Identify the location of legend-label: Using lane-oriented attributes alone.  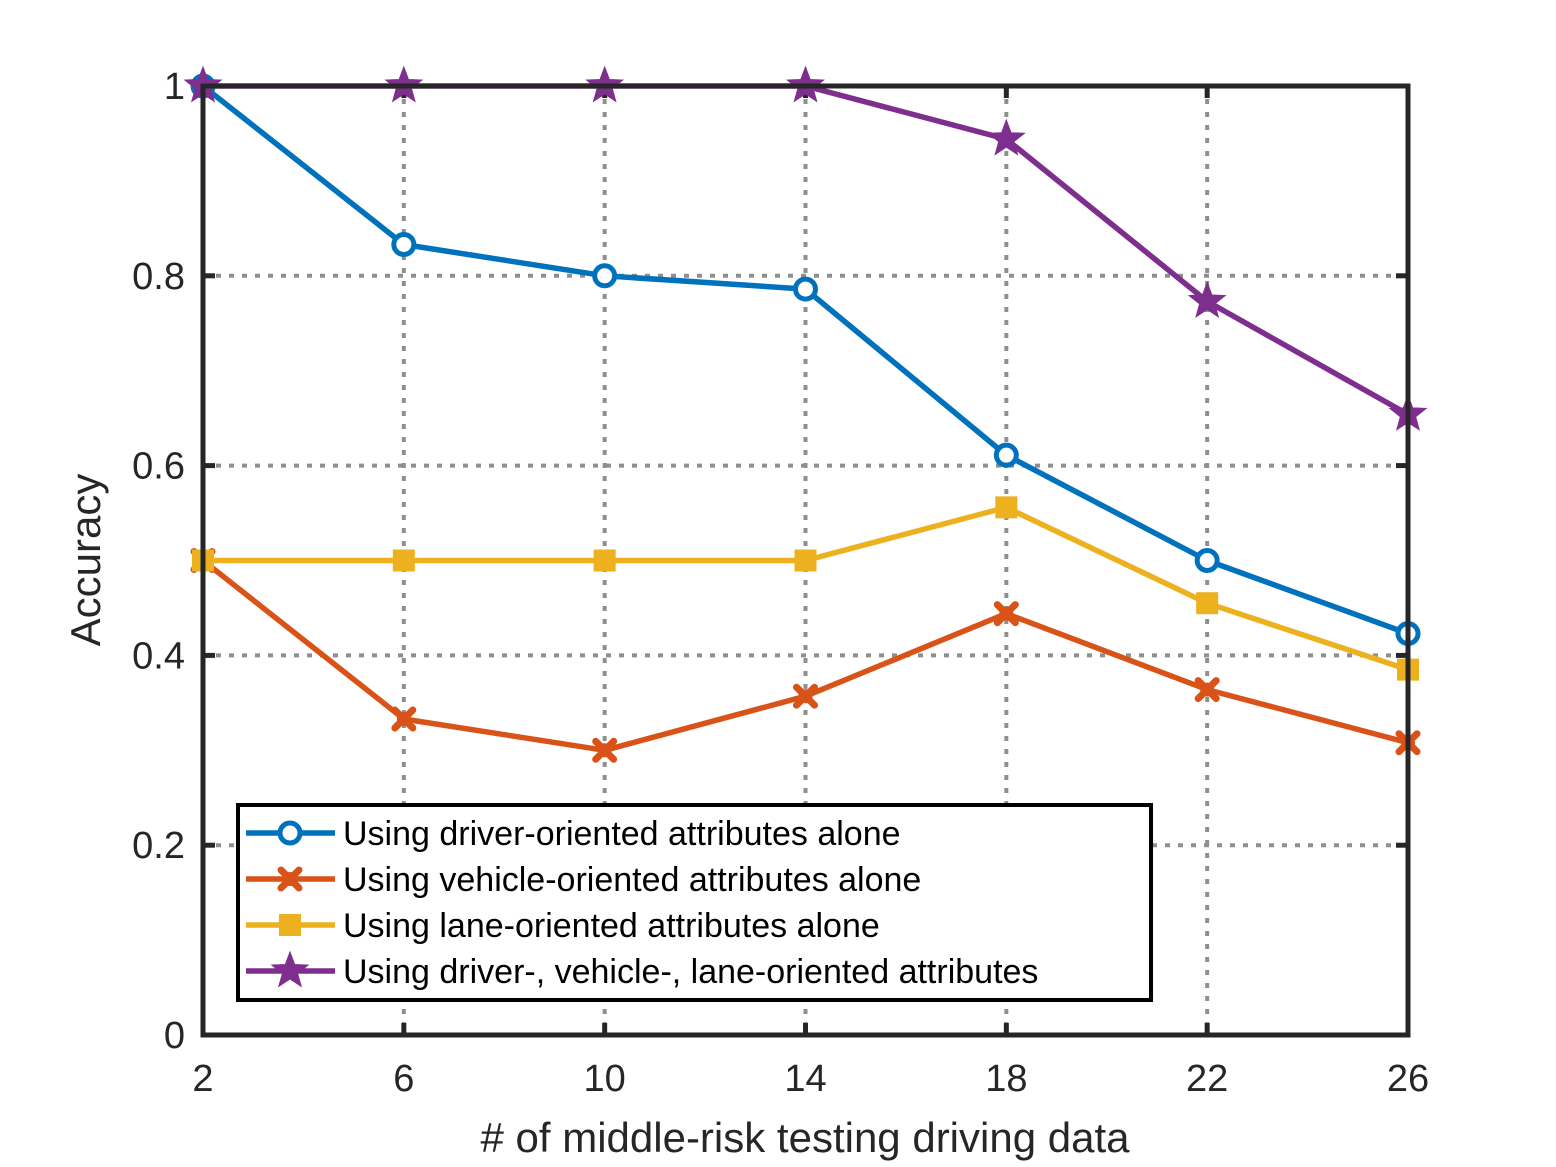
(611, 926).